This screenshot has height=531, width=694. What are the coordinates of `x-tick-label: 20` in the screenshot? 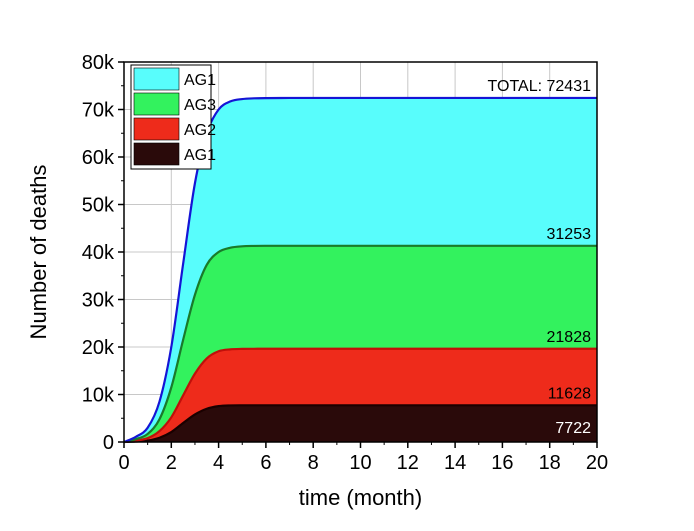 It's located at (597, 463).